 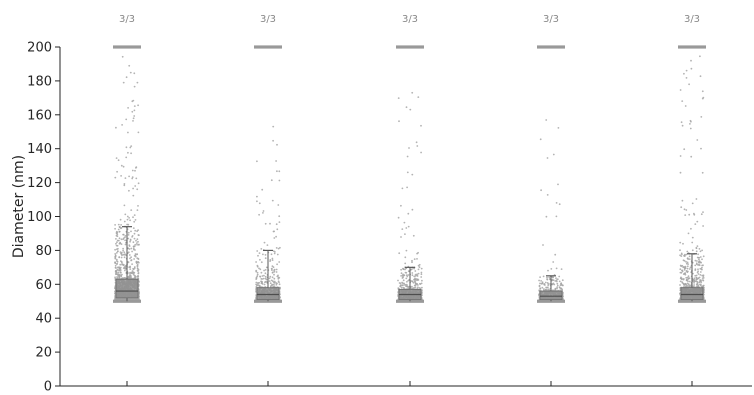 What do you see at coordinates (43, 285) in the screenshot?
I see `y-tick-label: 60` at bounding box center [43, 285].